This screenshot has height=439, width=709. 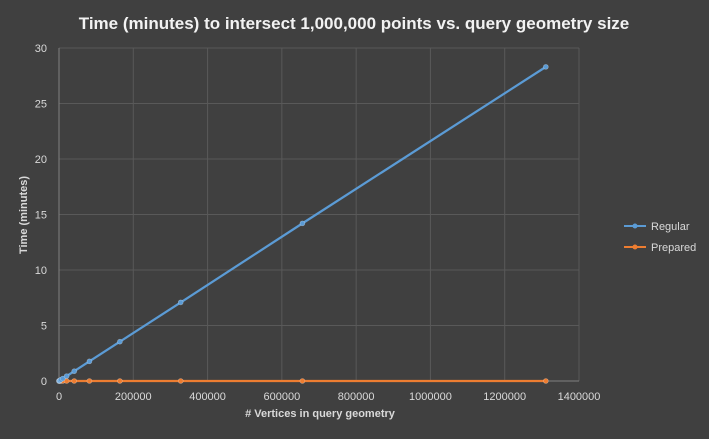 I want to click on y-tick-label: 0, so click(x=44, y=382).